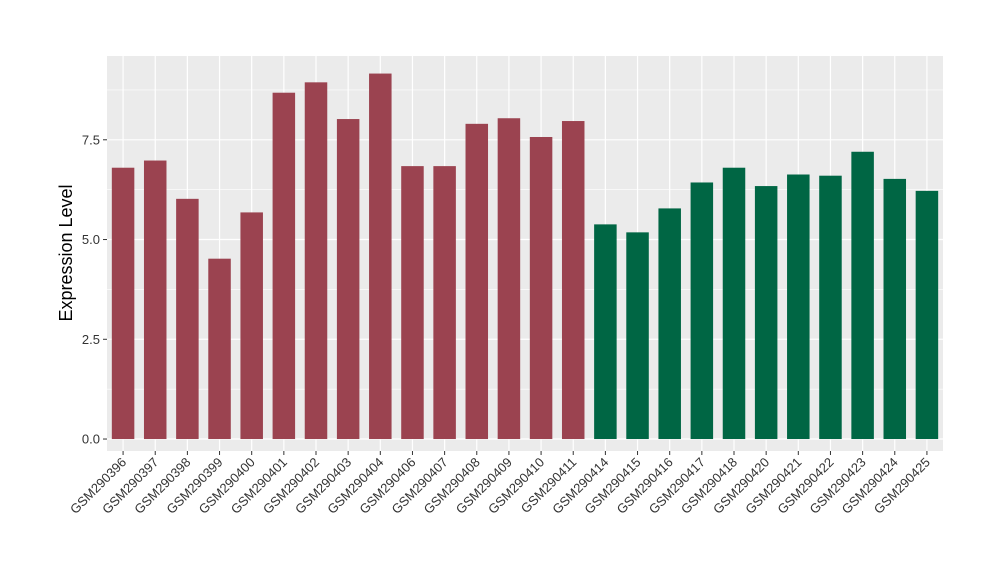 The image size is (1000, 580). Describe the element at coordinates (91, 339) in the screenshot. I see `y-tick-label: 2.5` at that location.